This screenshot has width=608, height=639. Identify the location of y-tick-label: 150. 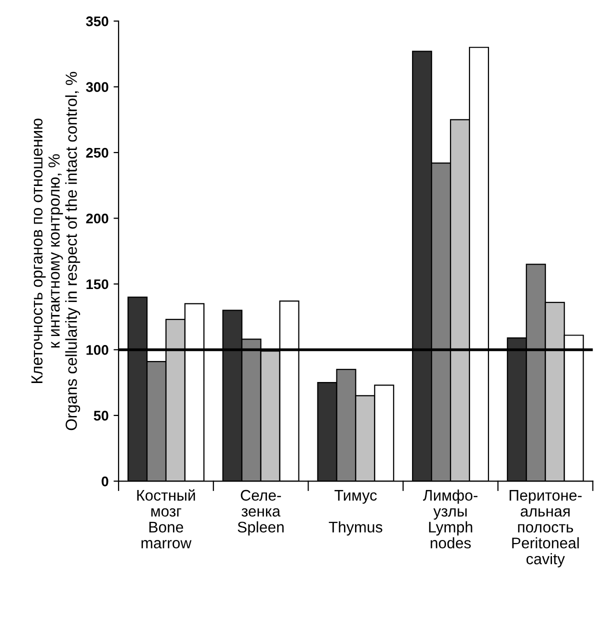
(97, 284).